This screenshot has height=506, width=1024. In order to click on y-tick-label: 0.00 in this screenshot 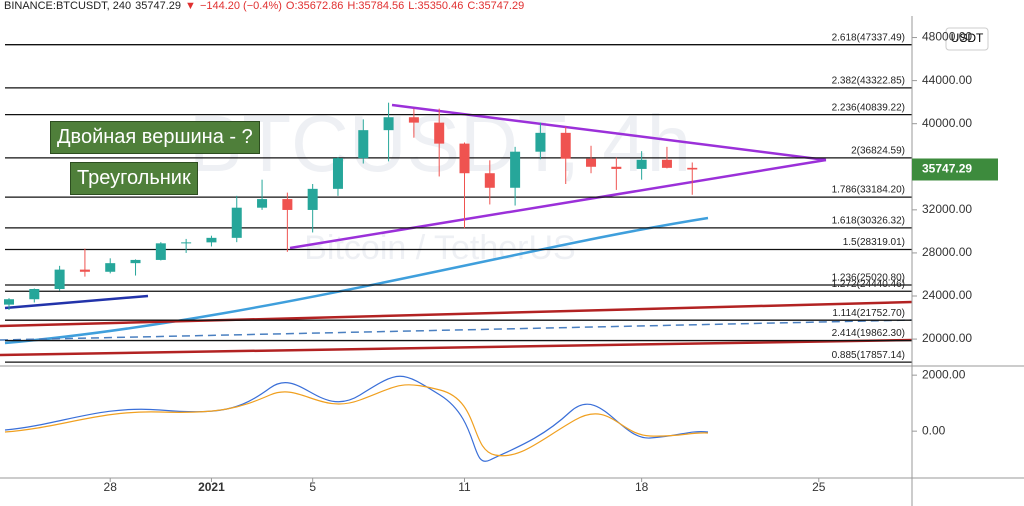, I will do `click(934, 430)`.